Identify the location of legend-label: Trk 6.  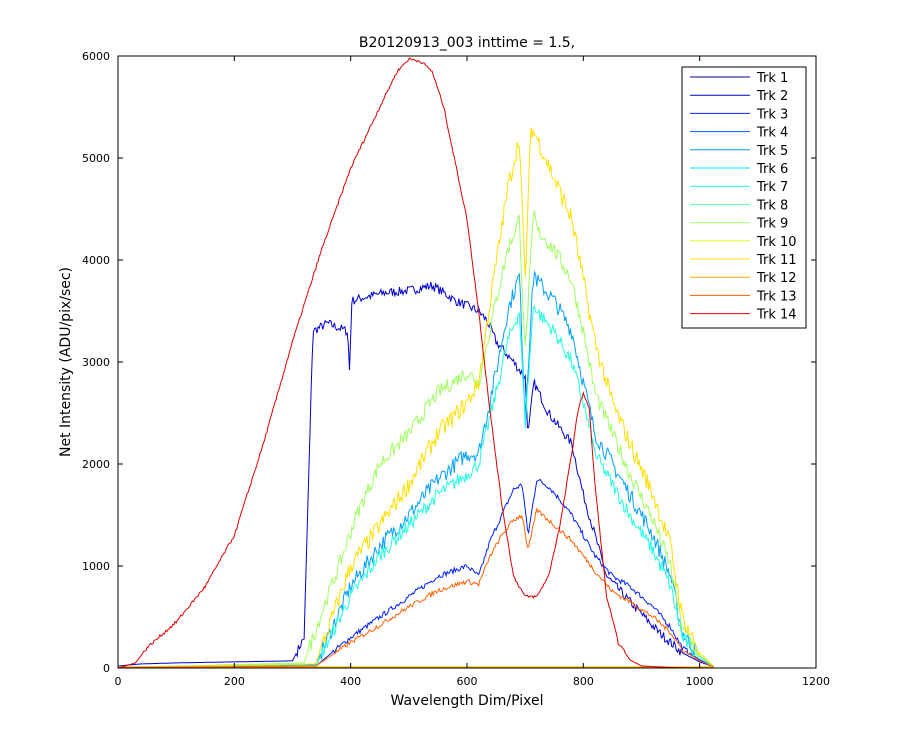
(772, 169).